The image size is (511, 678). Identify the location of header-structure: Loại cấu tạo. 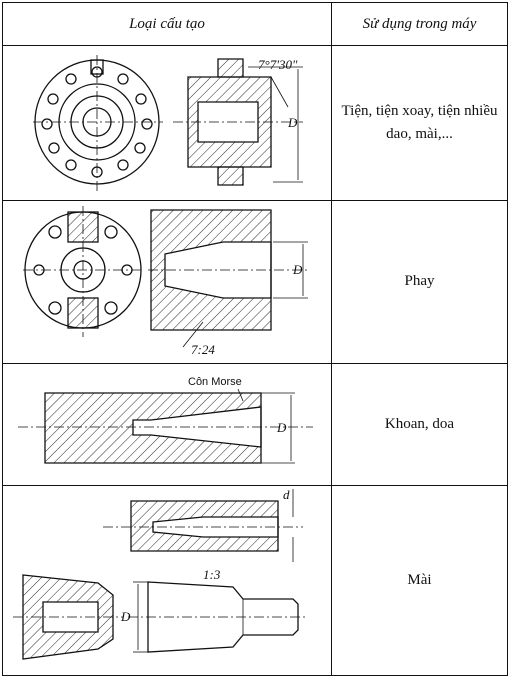
(167, 24).